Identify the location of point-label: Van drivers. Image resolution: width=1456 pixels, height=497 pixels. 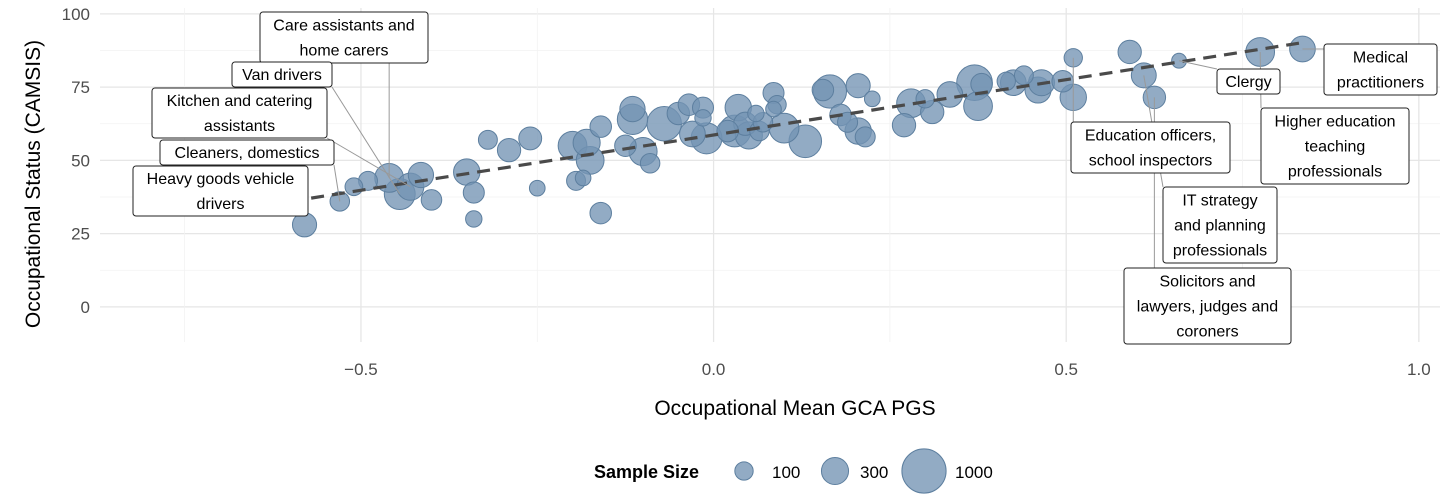
(282, 74).